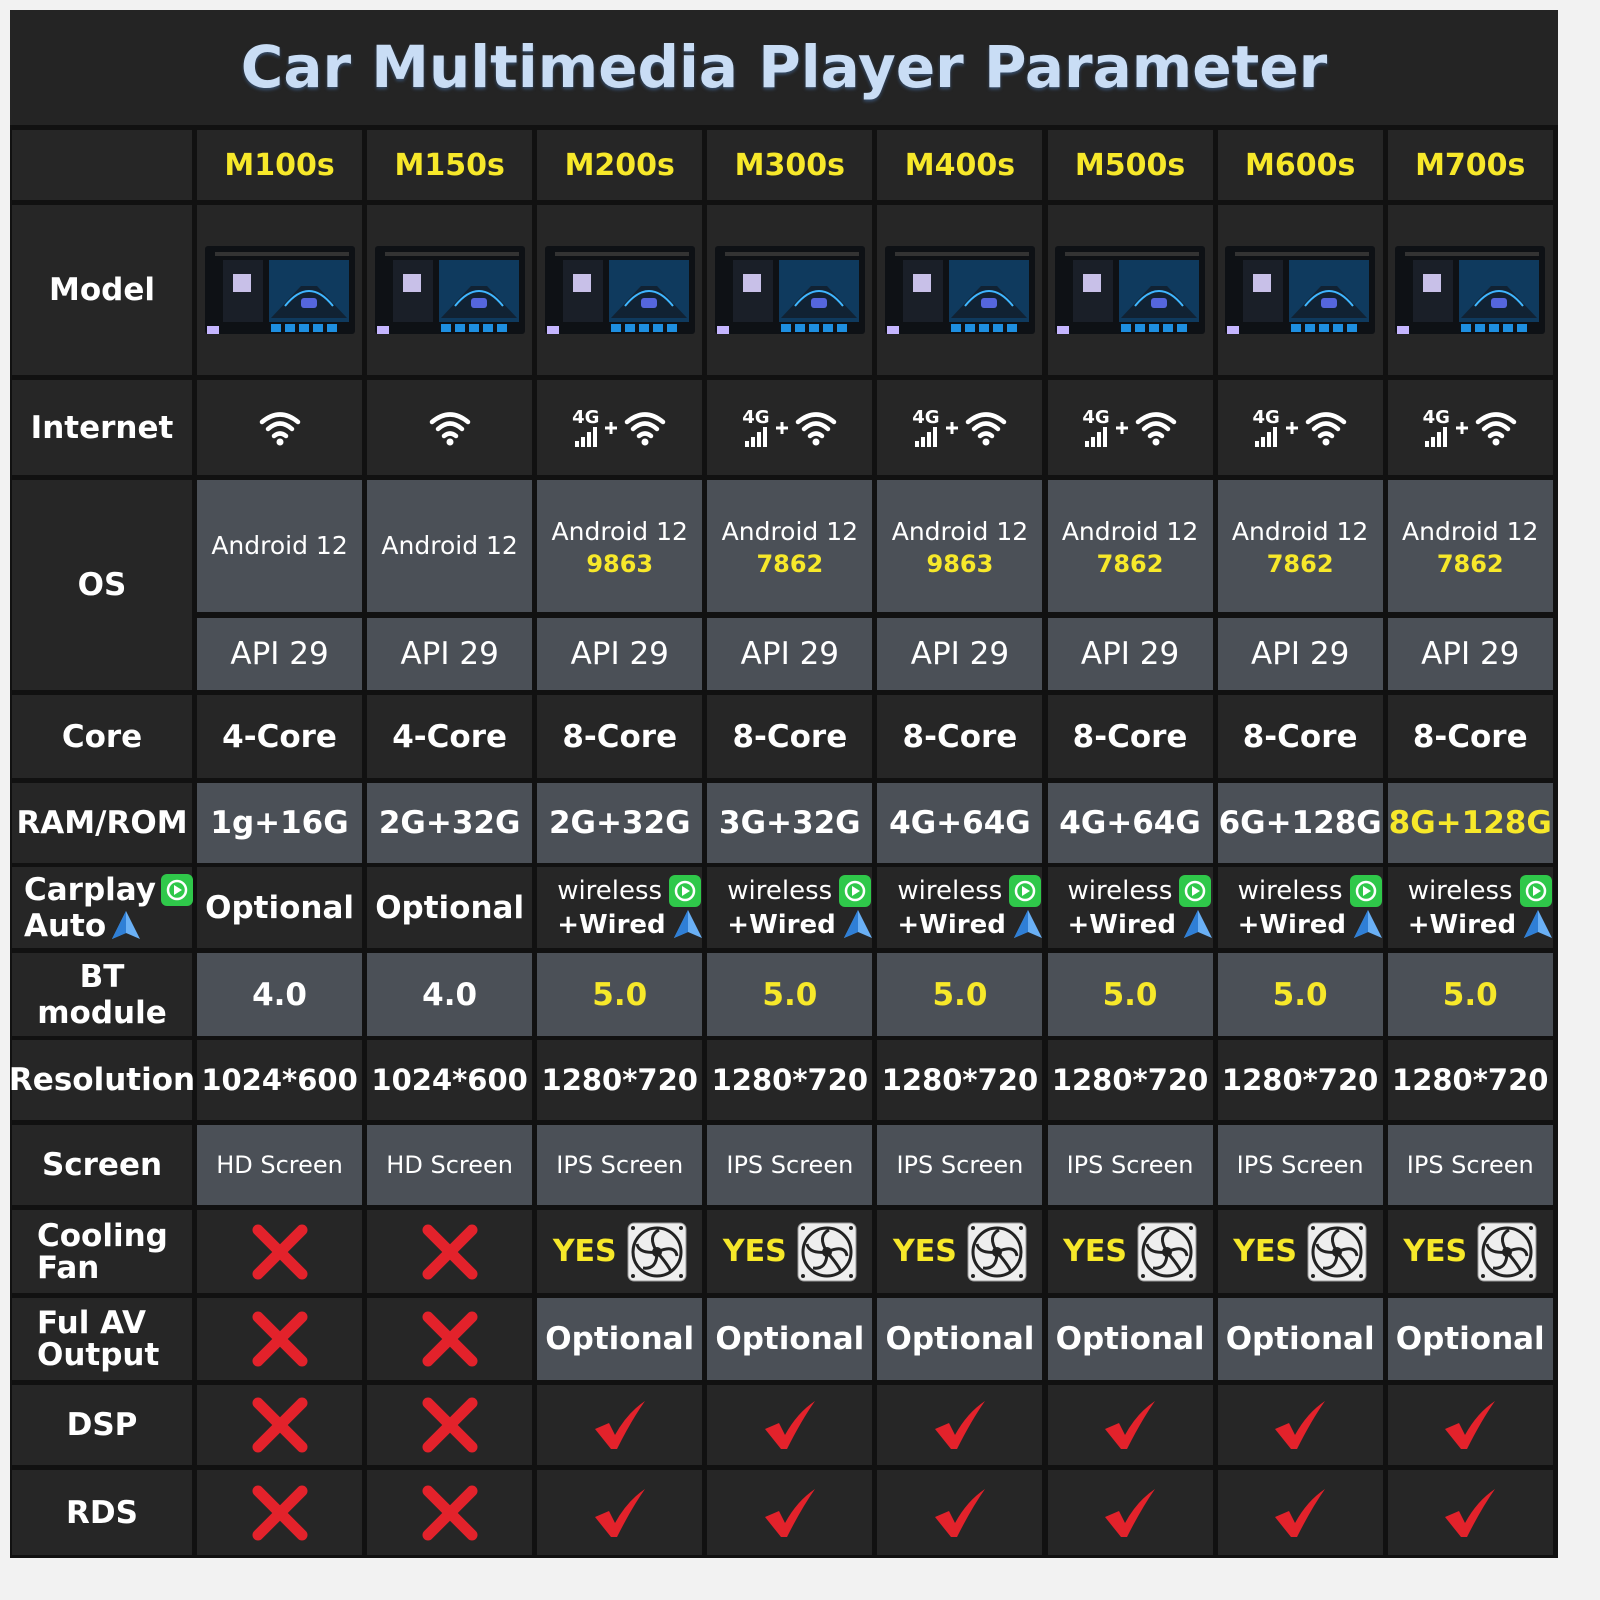 This screenshot has height=1600, width=1600. I want to click on os-cell: Android 12 9863, so click(620, 546).